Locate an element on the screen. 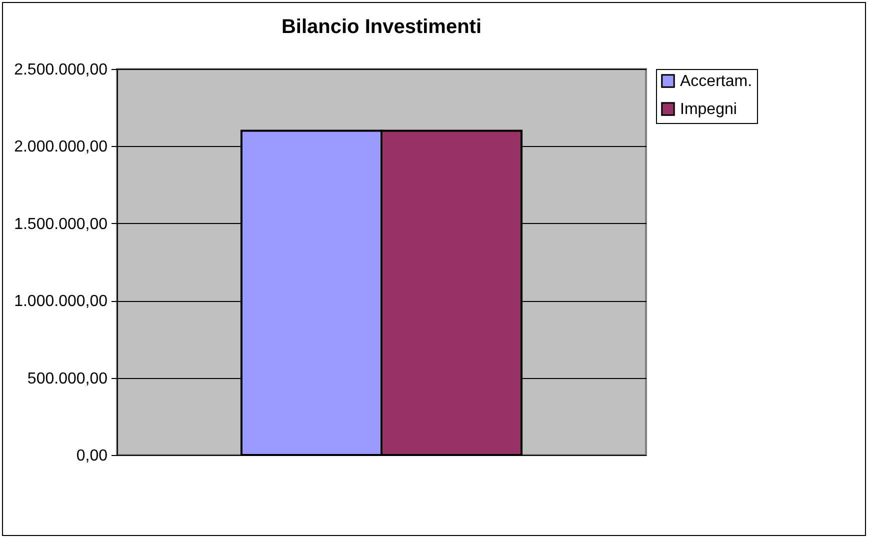 The width and height of the screenshot is (872, 543). y-tick-label: 2.500.000,00 is located at coordinates (61, 70).